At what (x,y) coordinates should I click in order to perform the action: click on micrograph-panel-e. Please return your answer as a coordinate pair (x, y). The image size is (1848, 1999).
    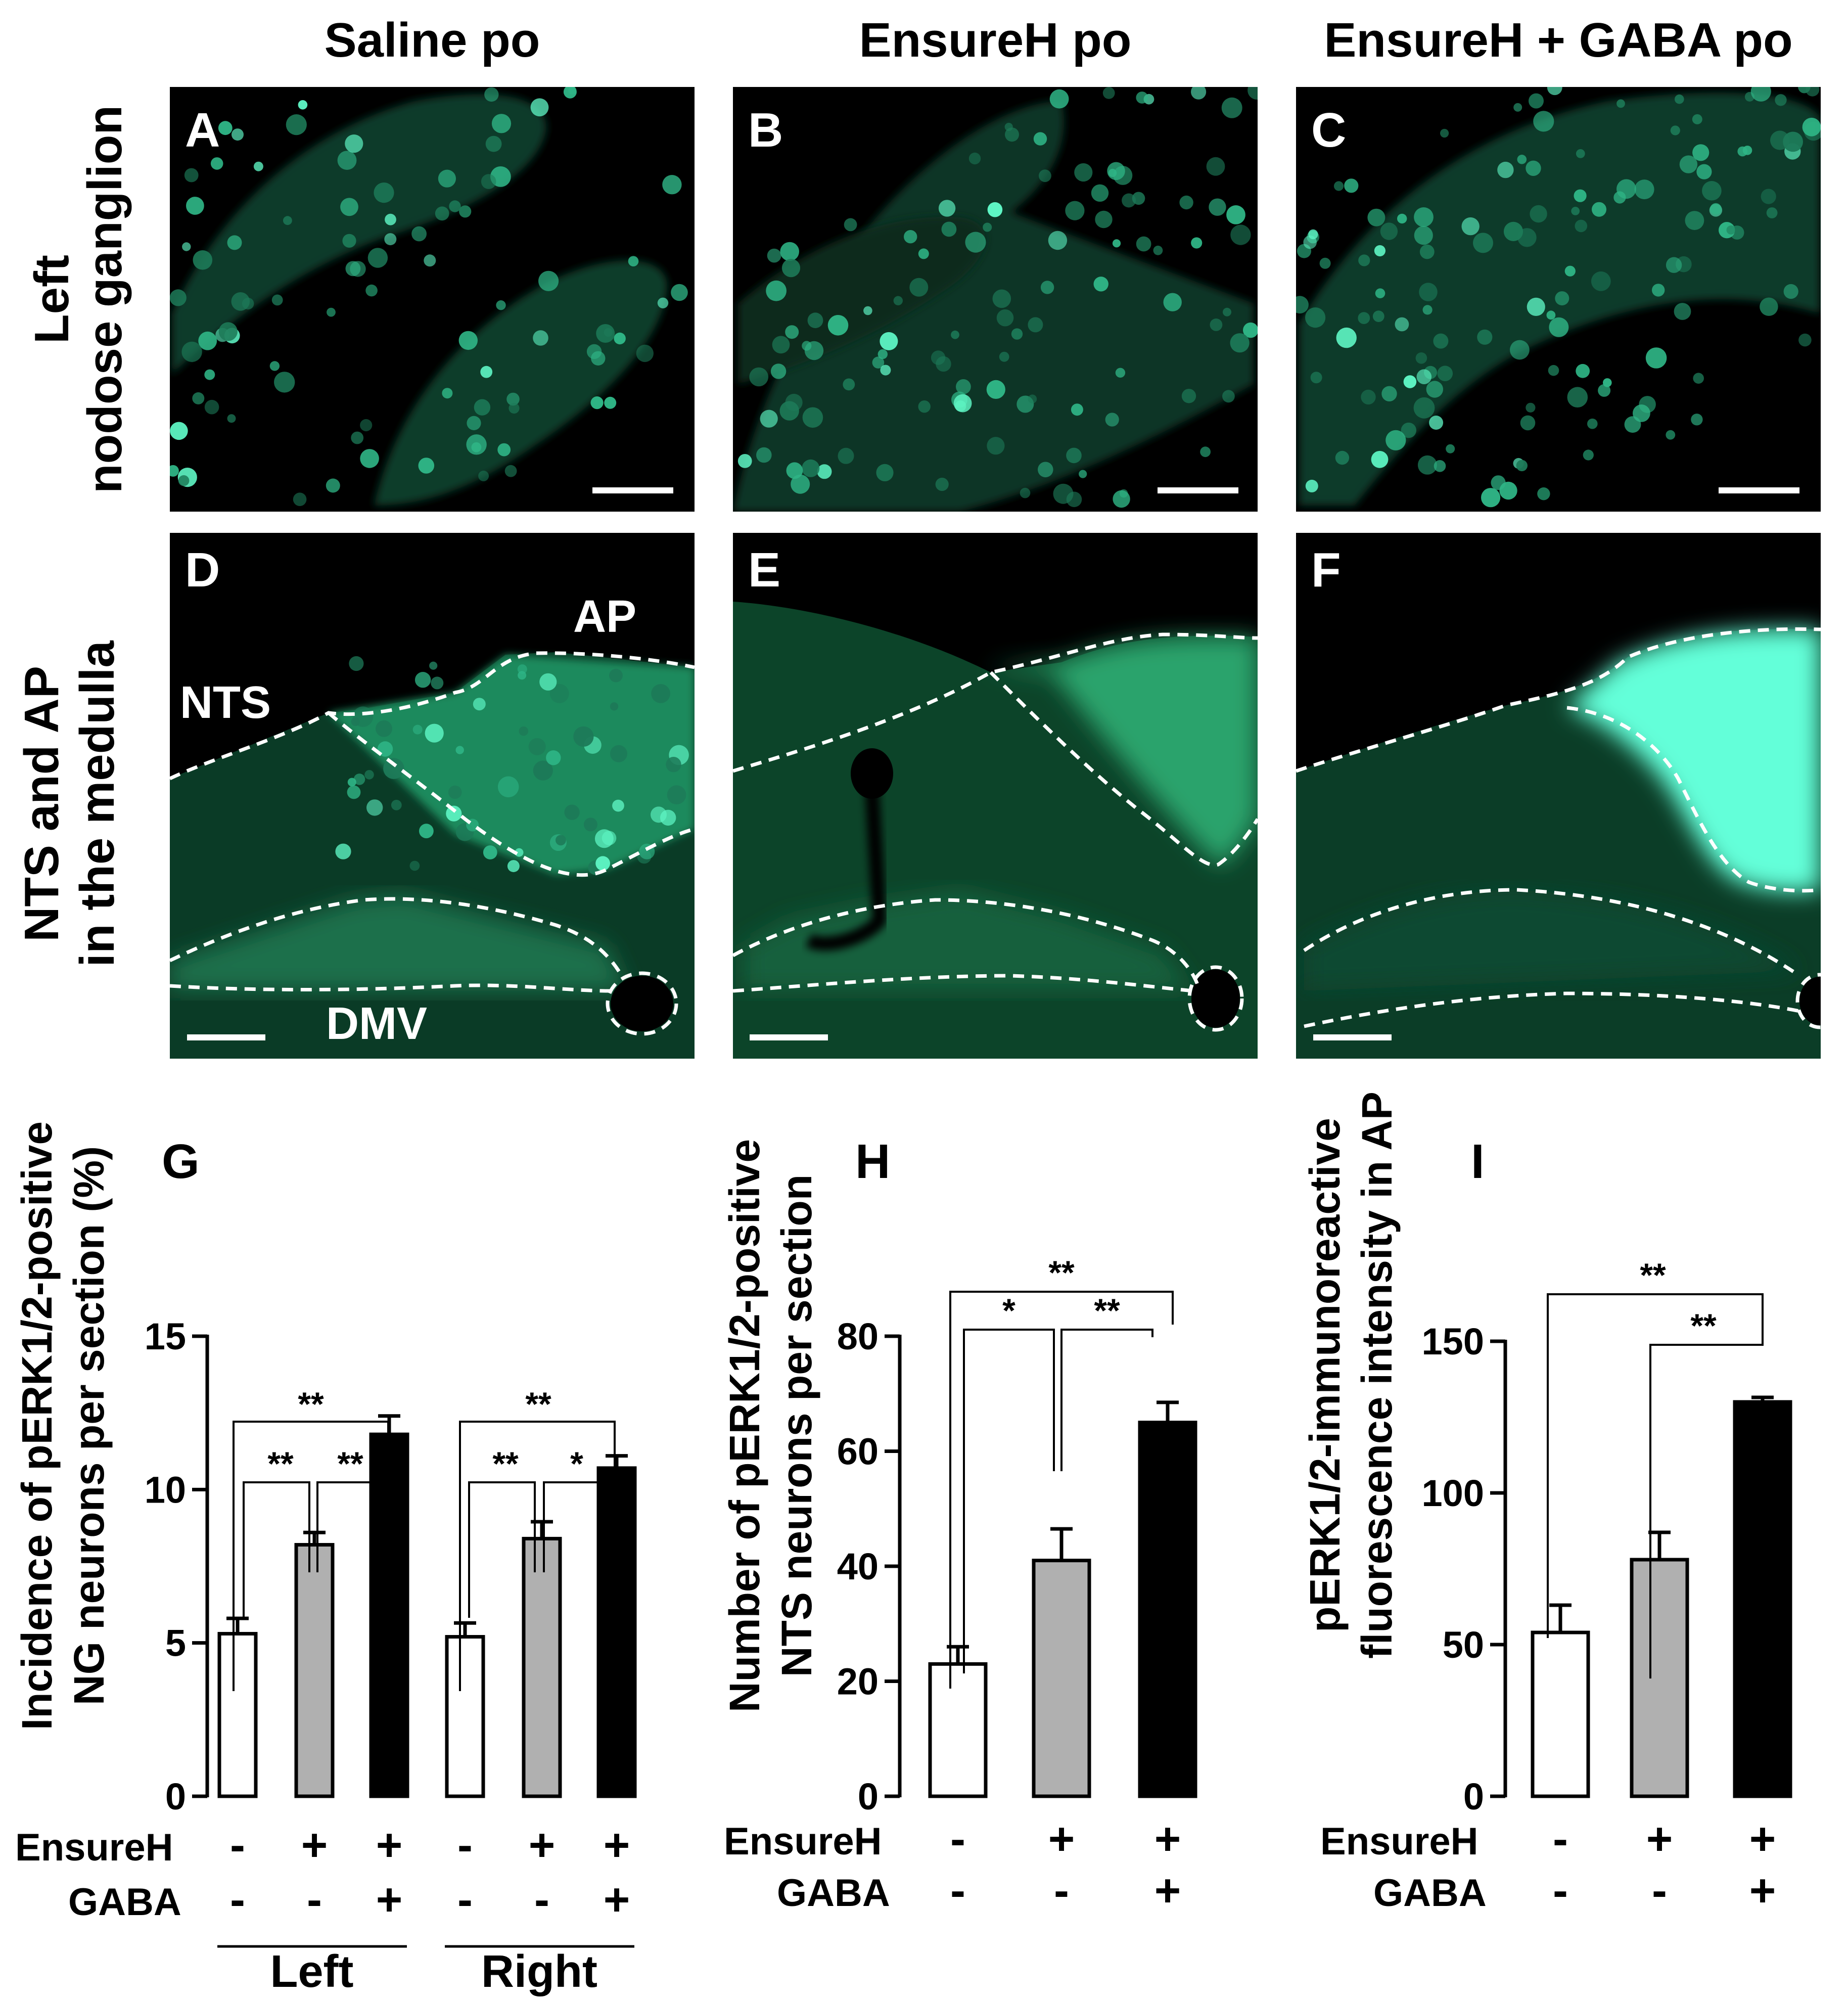
    Looking at the image, I should click on (996, 796).